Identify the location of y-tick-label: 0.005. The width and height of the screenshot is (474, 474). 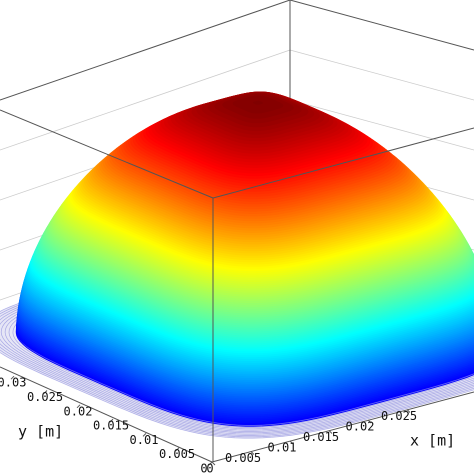
(177, 454).